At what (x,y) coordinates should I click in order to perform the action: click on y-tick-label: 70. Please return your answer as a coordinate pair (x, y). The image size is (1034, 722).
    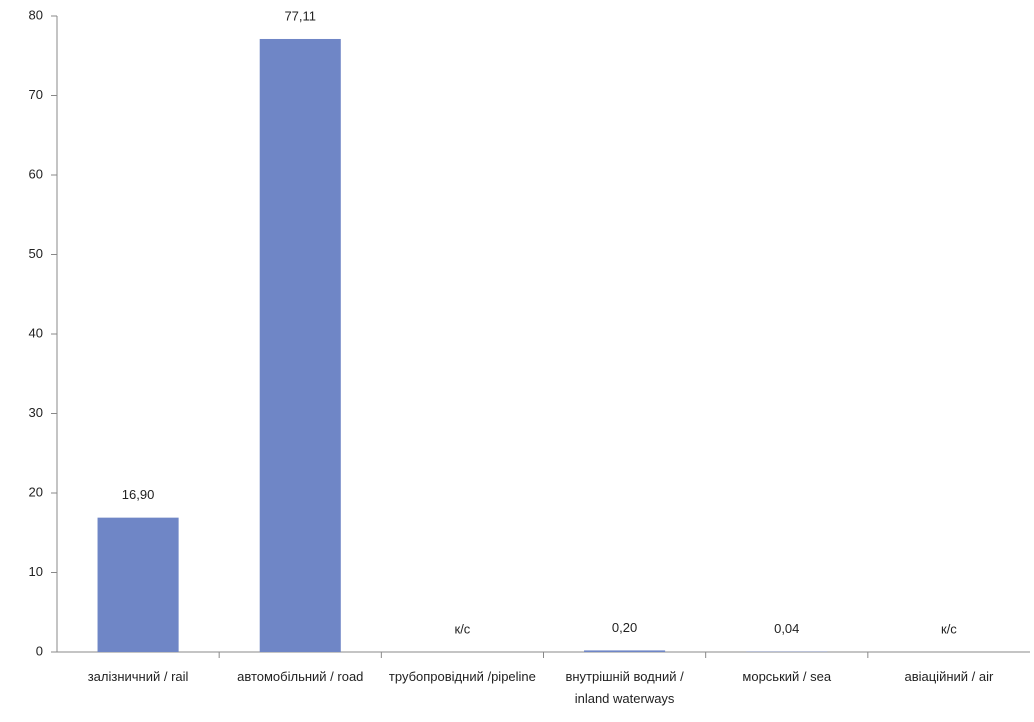
    Looking at the image, I should click on (36, 94).